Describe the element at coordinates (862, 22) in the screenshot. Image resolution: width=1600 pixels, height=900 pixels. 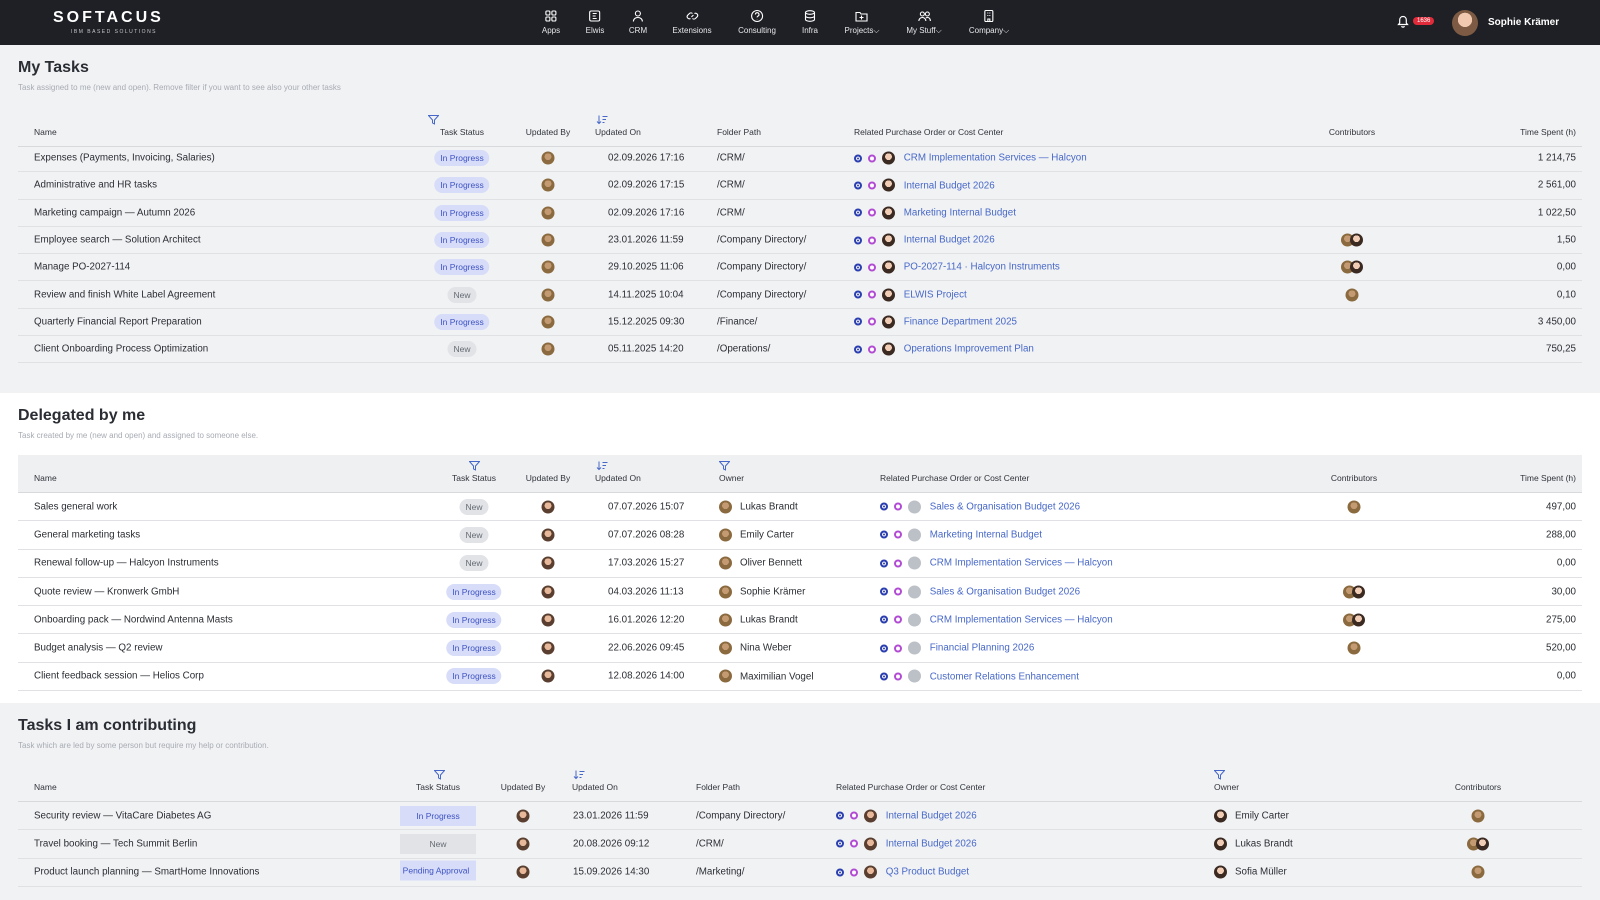
I see `nav-projects: Projects⌵` at that location.